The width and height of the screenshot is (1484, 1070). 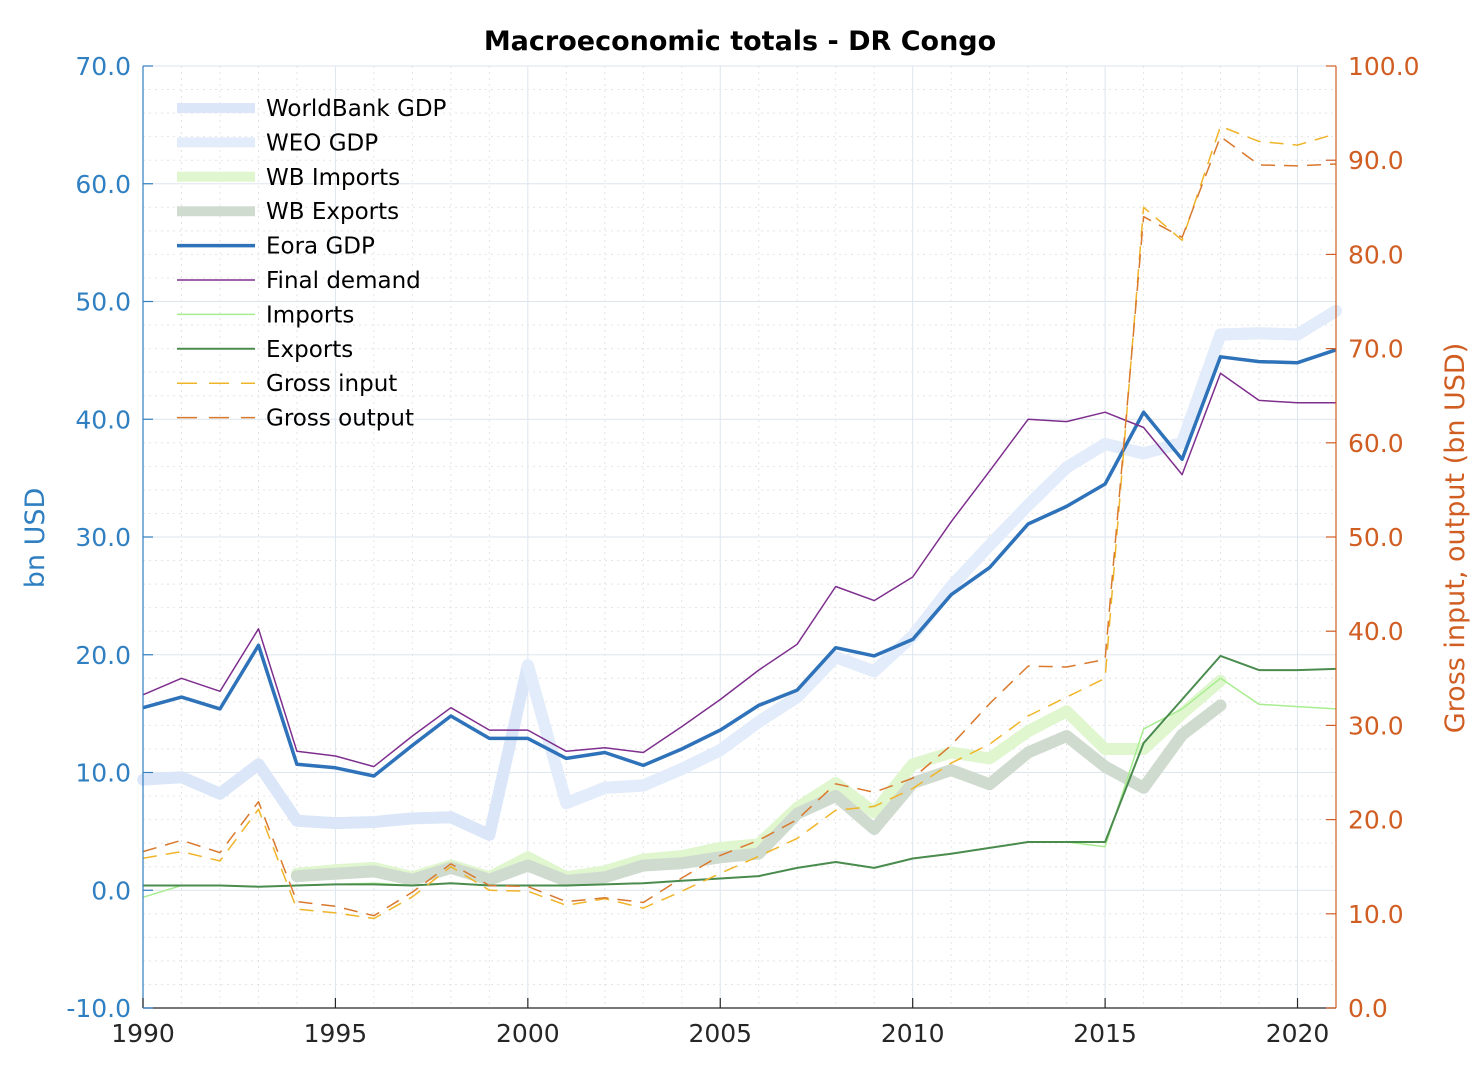 I want to click on y-left-tick-label: 0.0, so click(x=111, y=890).